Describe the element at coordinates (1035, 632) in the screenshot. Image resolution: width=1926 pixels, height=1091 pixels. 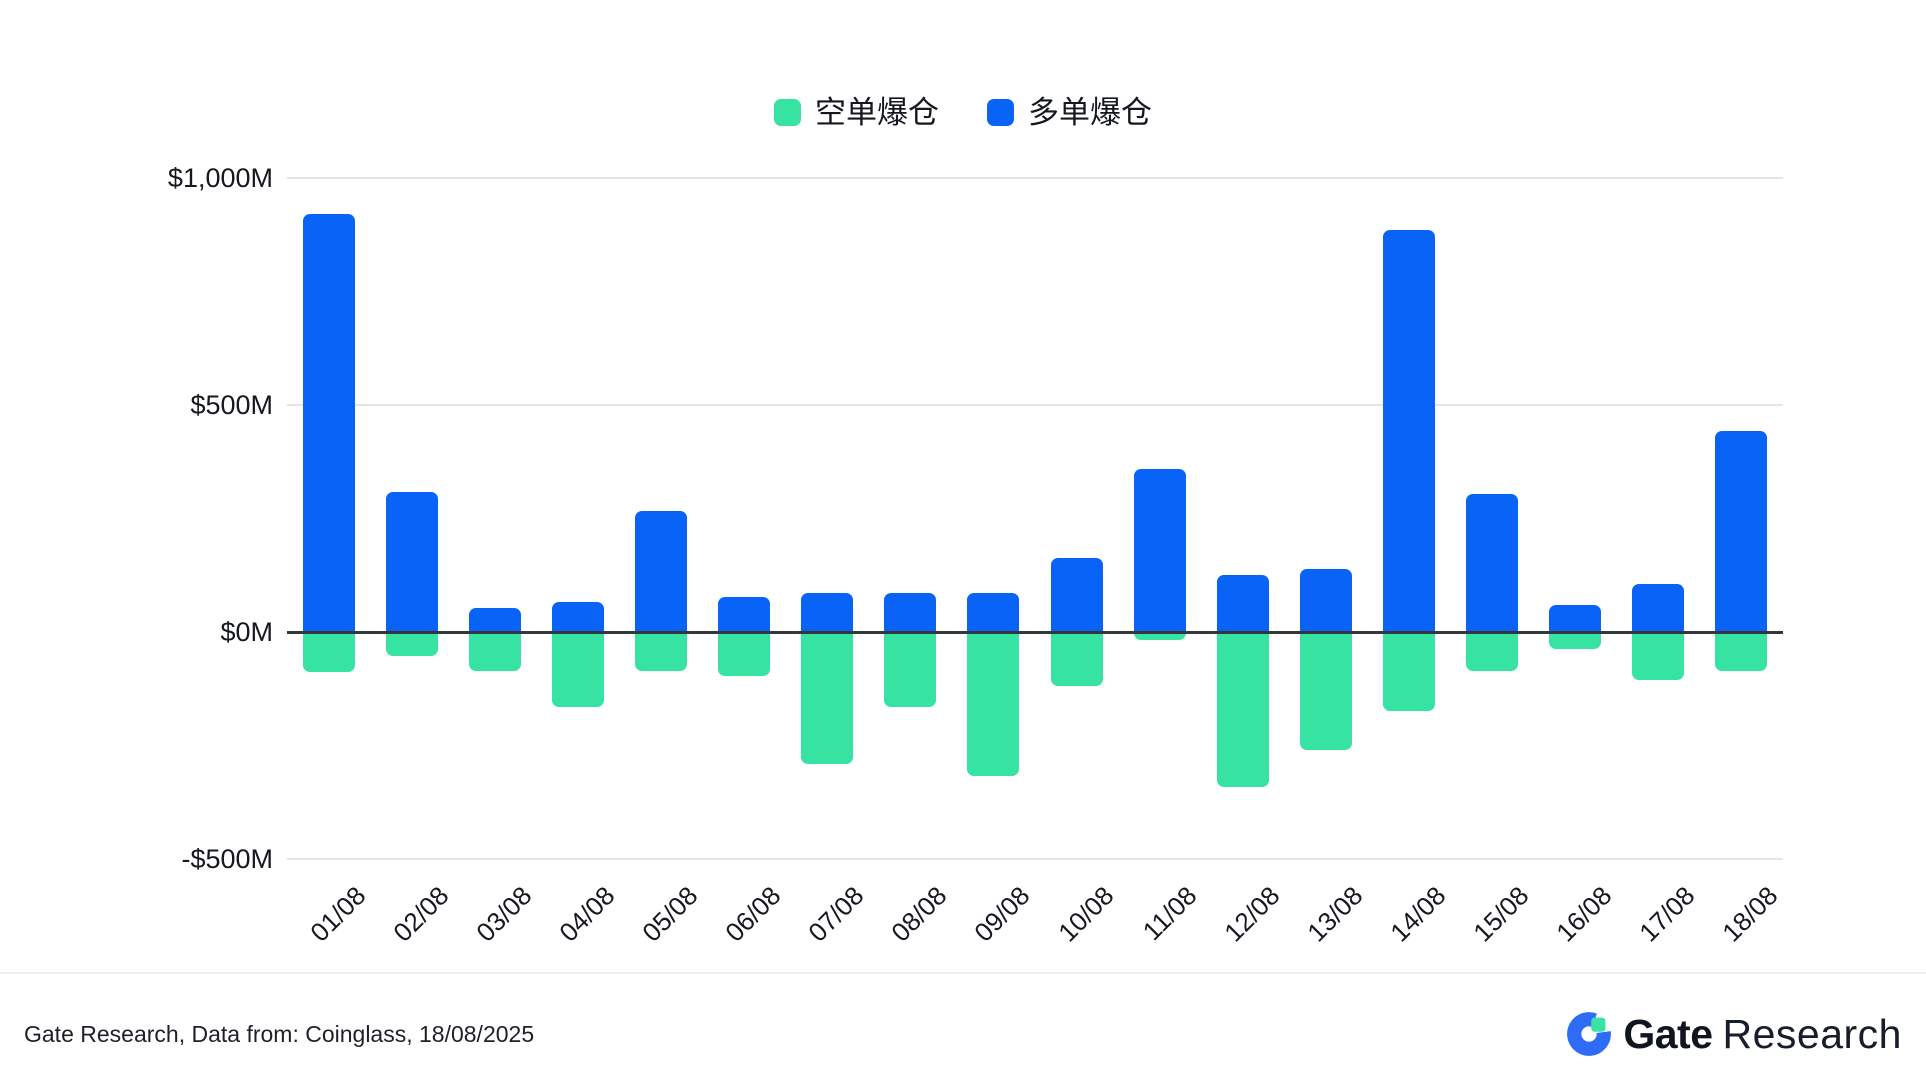
I see `zero-axis-line` at that location.